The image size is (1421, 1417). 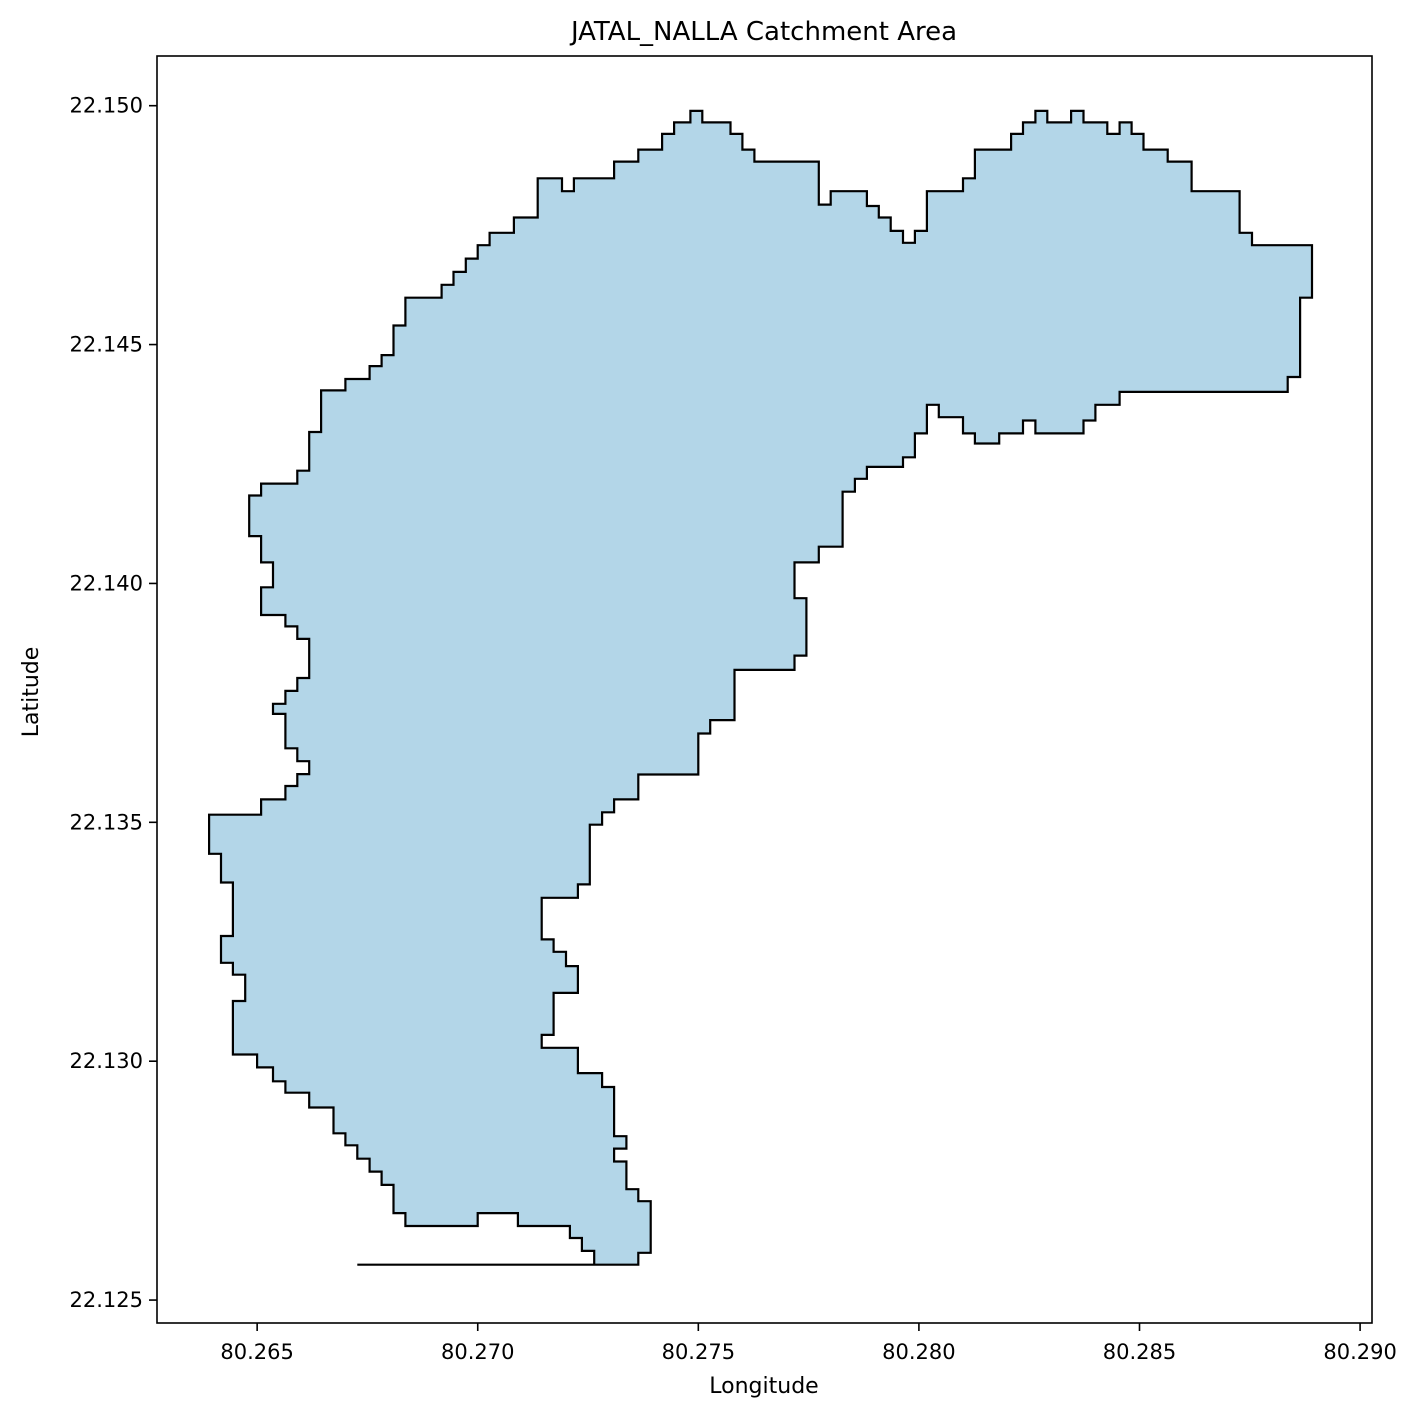 What do you see at coordinates (763, 1386) in the screenshot?
I see `x-axis-label: Longitude` at bounding box center [763, 1386].